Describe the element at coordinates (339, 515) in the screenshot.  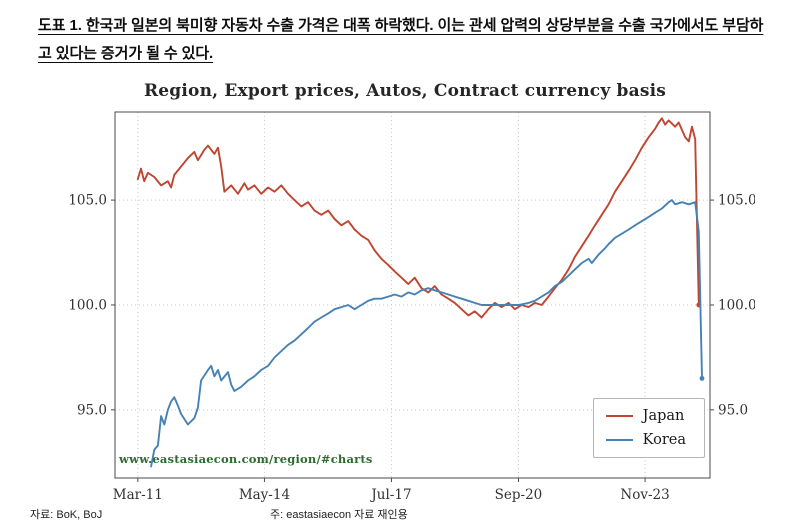
I see `reference-note: 주: eastasiaecon 자료 재인용` at that location.